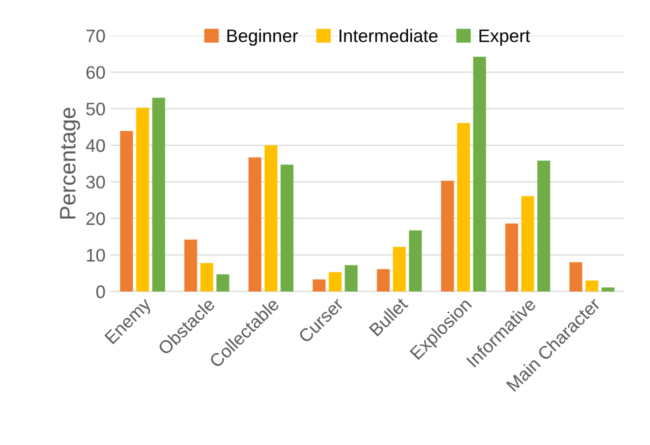  Describe the element at coordinates (100, 291) in the screenshot. I see `y-tick-label: 0` at that location.